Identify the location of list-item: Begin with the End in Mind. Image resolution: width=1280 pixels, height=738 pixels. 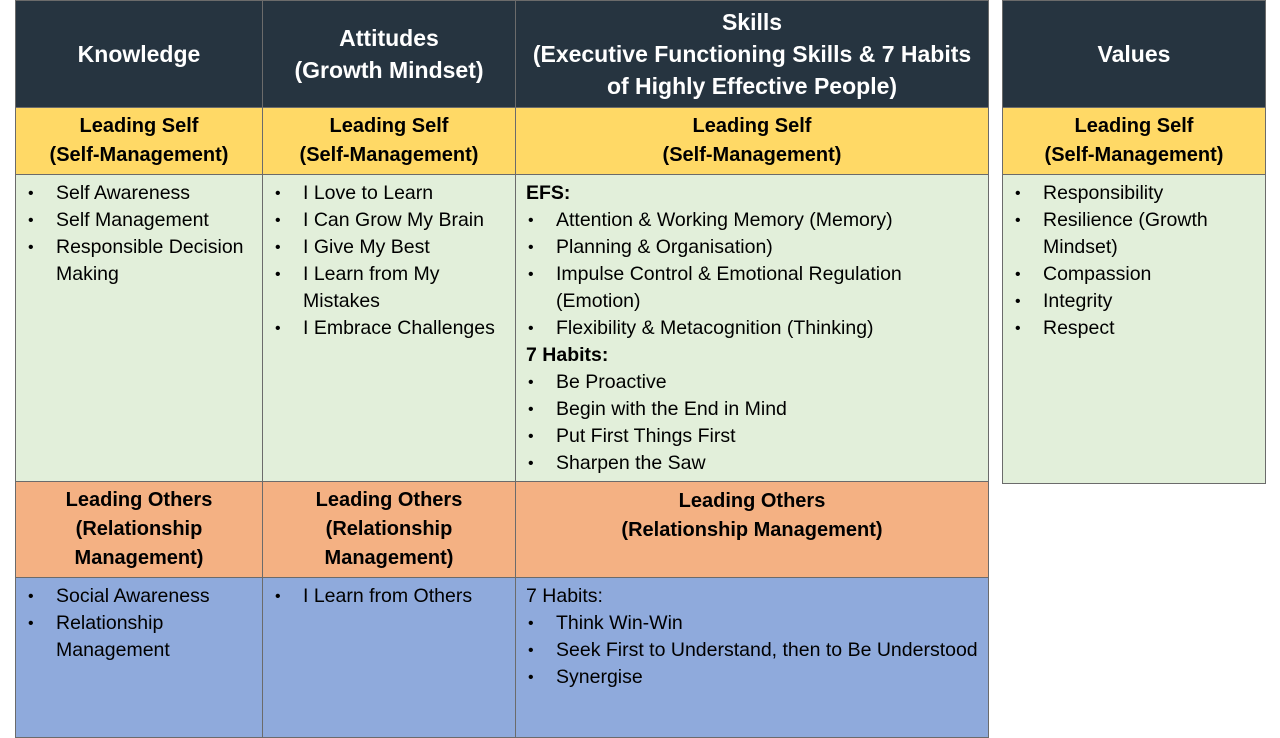
(754, 409).